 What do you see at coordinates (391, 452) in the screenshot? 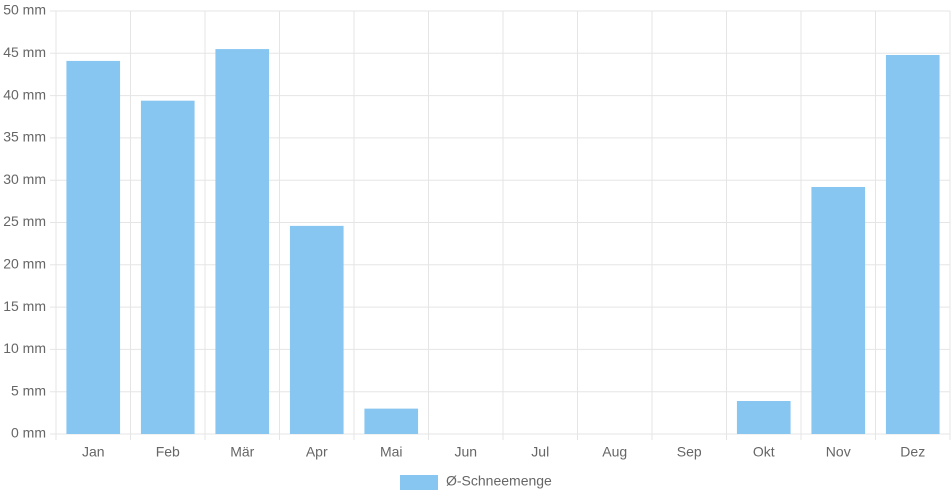
I see `x-tick-label: Mai` at bounding box center [391, 452].